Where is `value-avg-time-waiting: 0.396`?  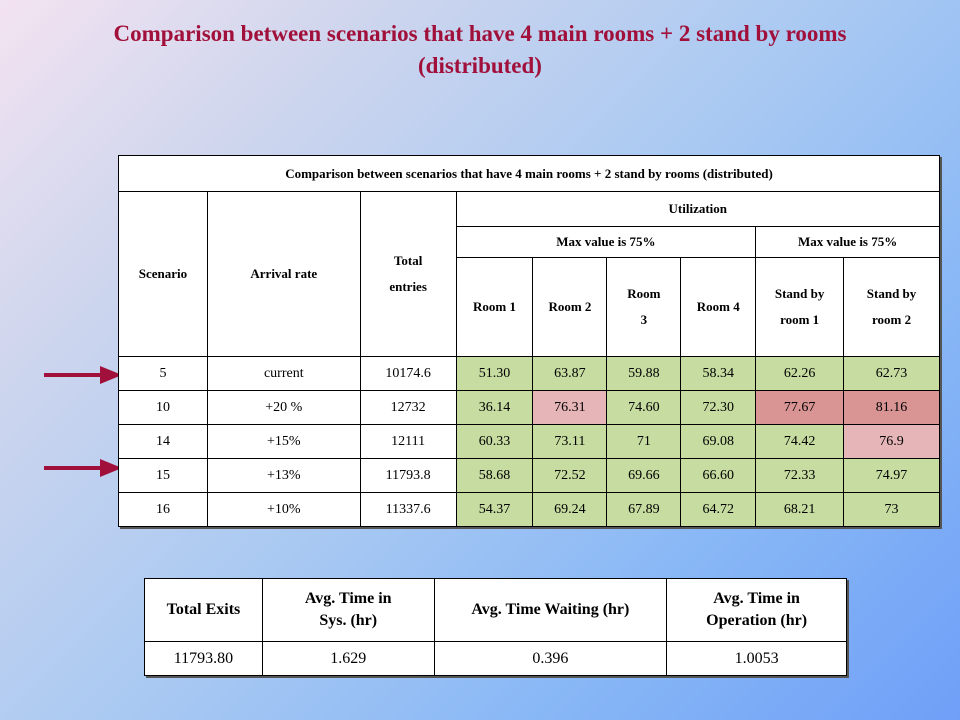 value-avg-time-waiting: 0.396 is located at coordinates (550, 658).